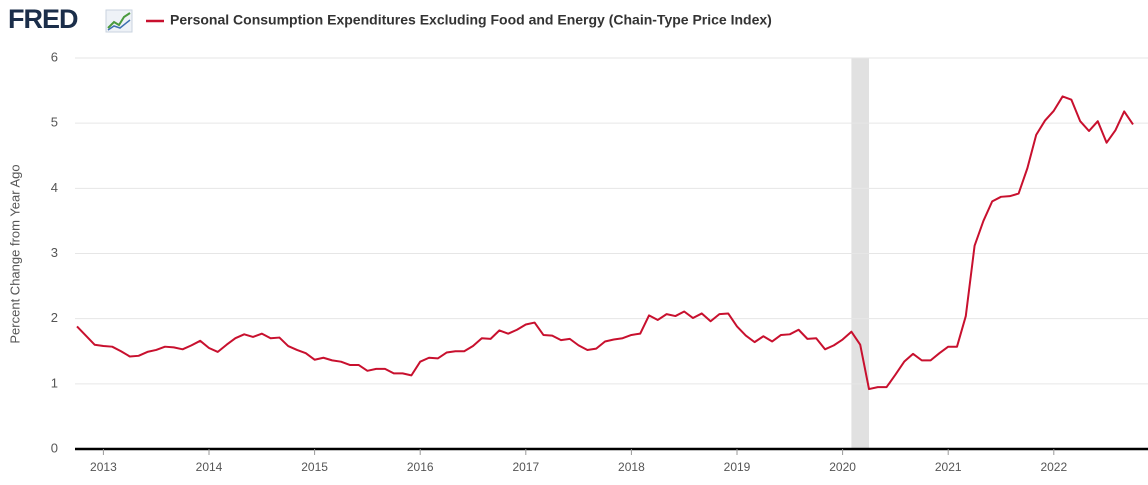 The height and width of the screenshot is (485, 1148). Describe the element at coordinates (54, 382) in the screenshot. I see `y-tick-label: 1` at that location.